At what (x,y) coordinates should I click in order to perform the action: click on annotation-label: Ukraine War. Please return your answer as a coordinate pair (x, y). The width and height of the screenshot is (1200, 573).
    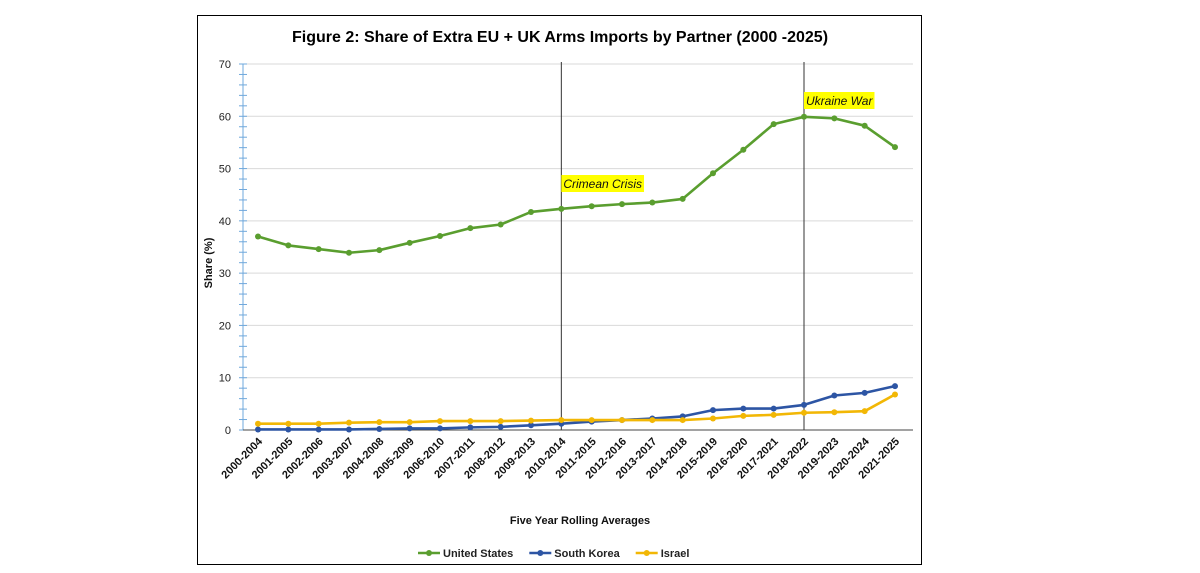
    Looking at the image, I should click on (839, 101).